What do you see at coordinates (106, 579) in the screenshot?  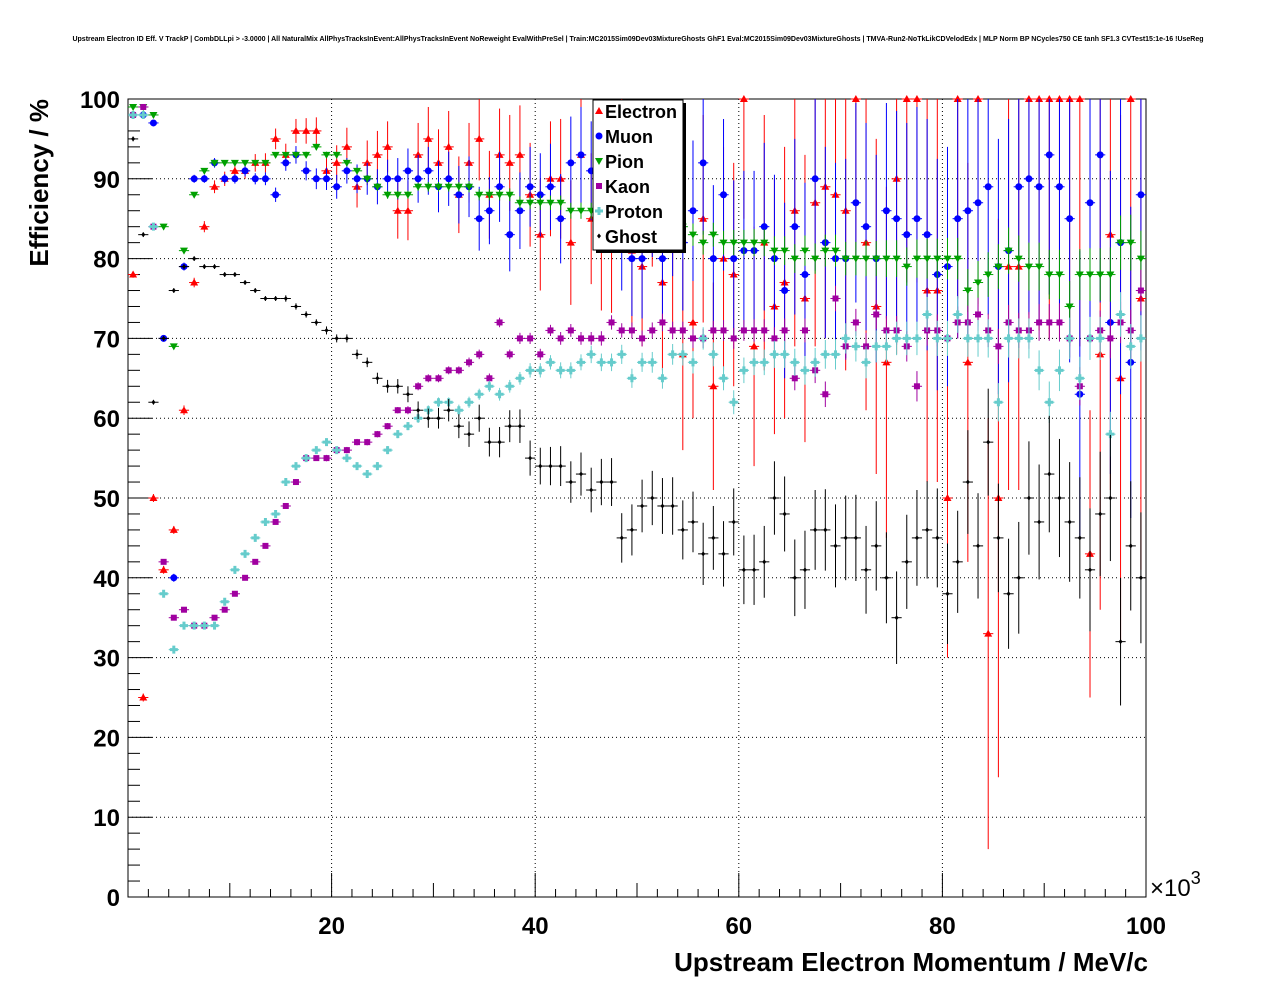 I see `y-tick-label: 40` at bounding box center [106, 579].